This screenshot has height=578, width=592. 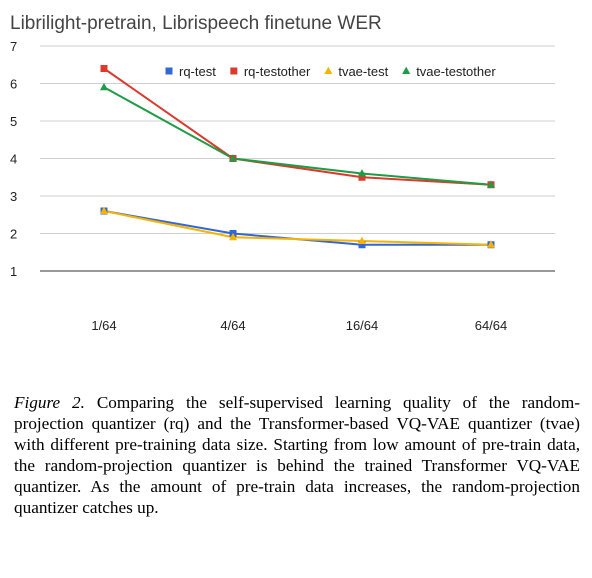 I want to click on legend-label-tvae-test: tvae-test, so click(x=363, y=71).